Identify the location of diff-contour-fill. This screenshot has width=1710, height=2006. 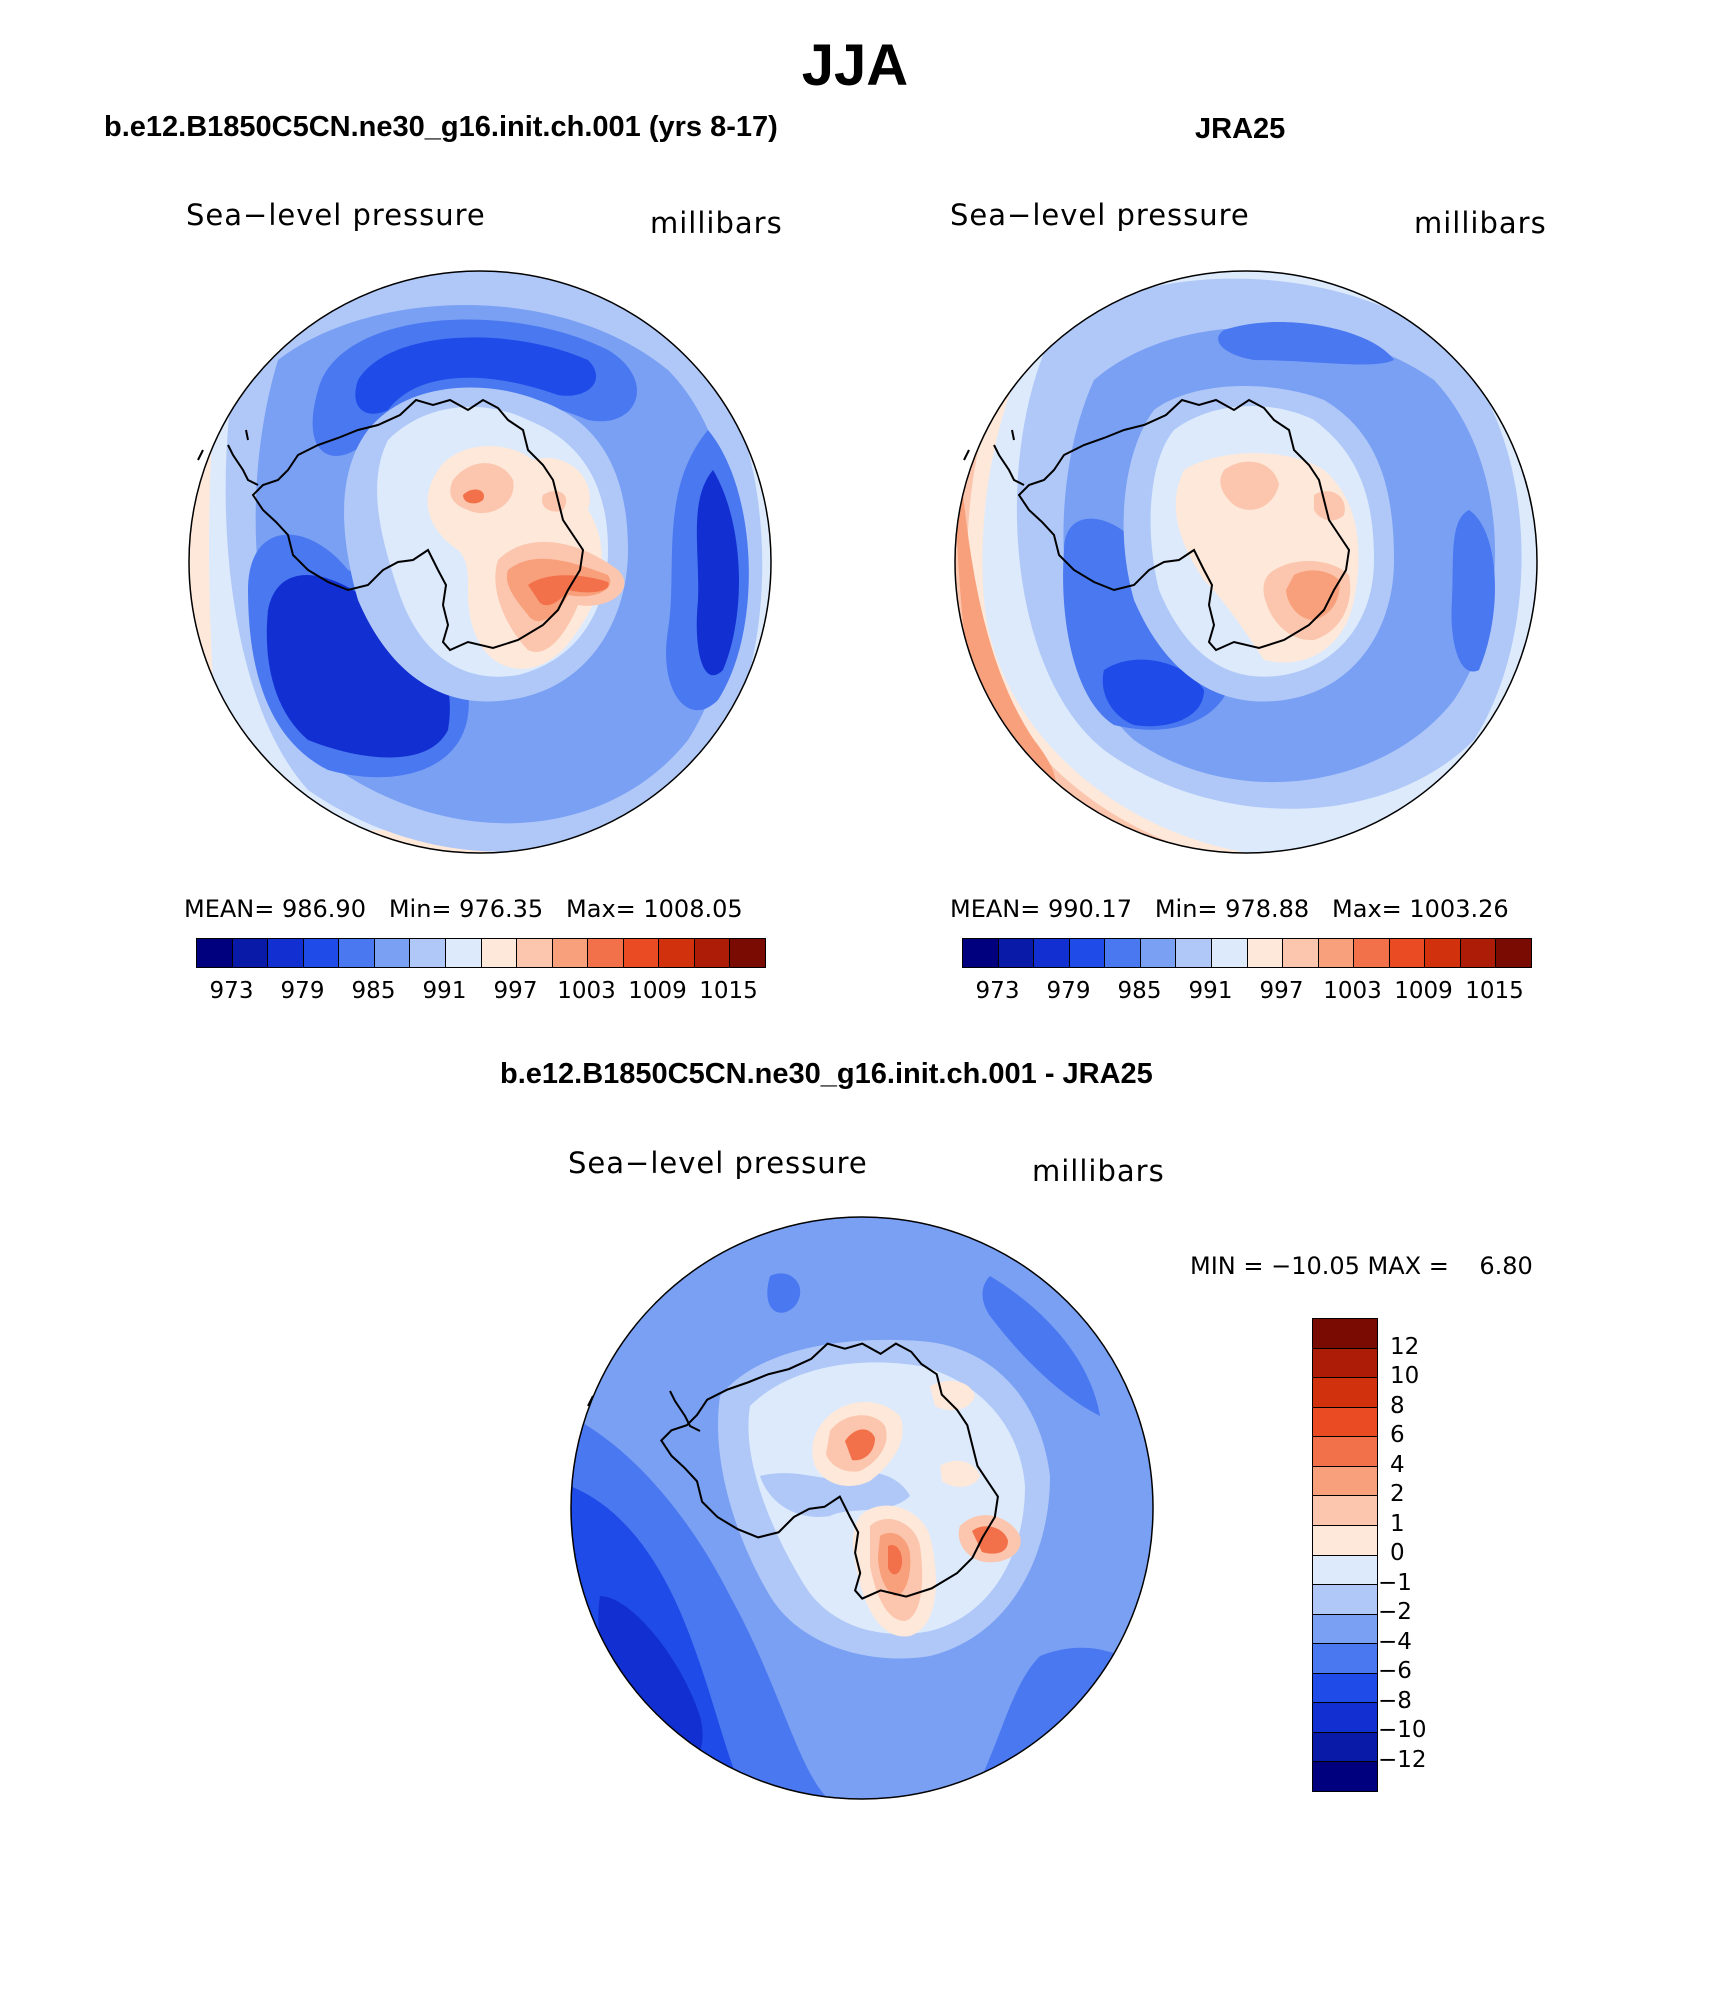
(862, 1508).